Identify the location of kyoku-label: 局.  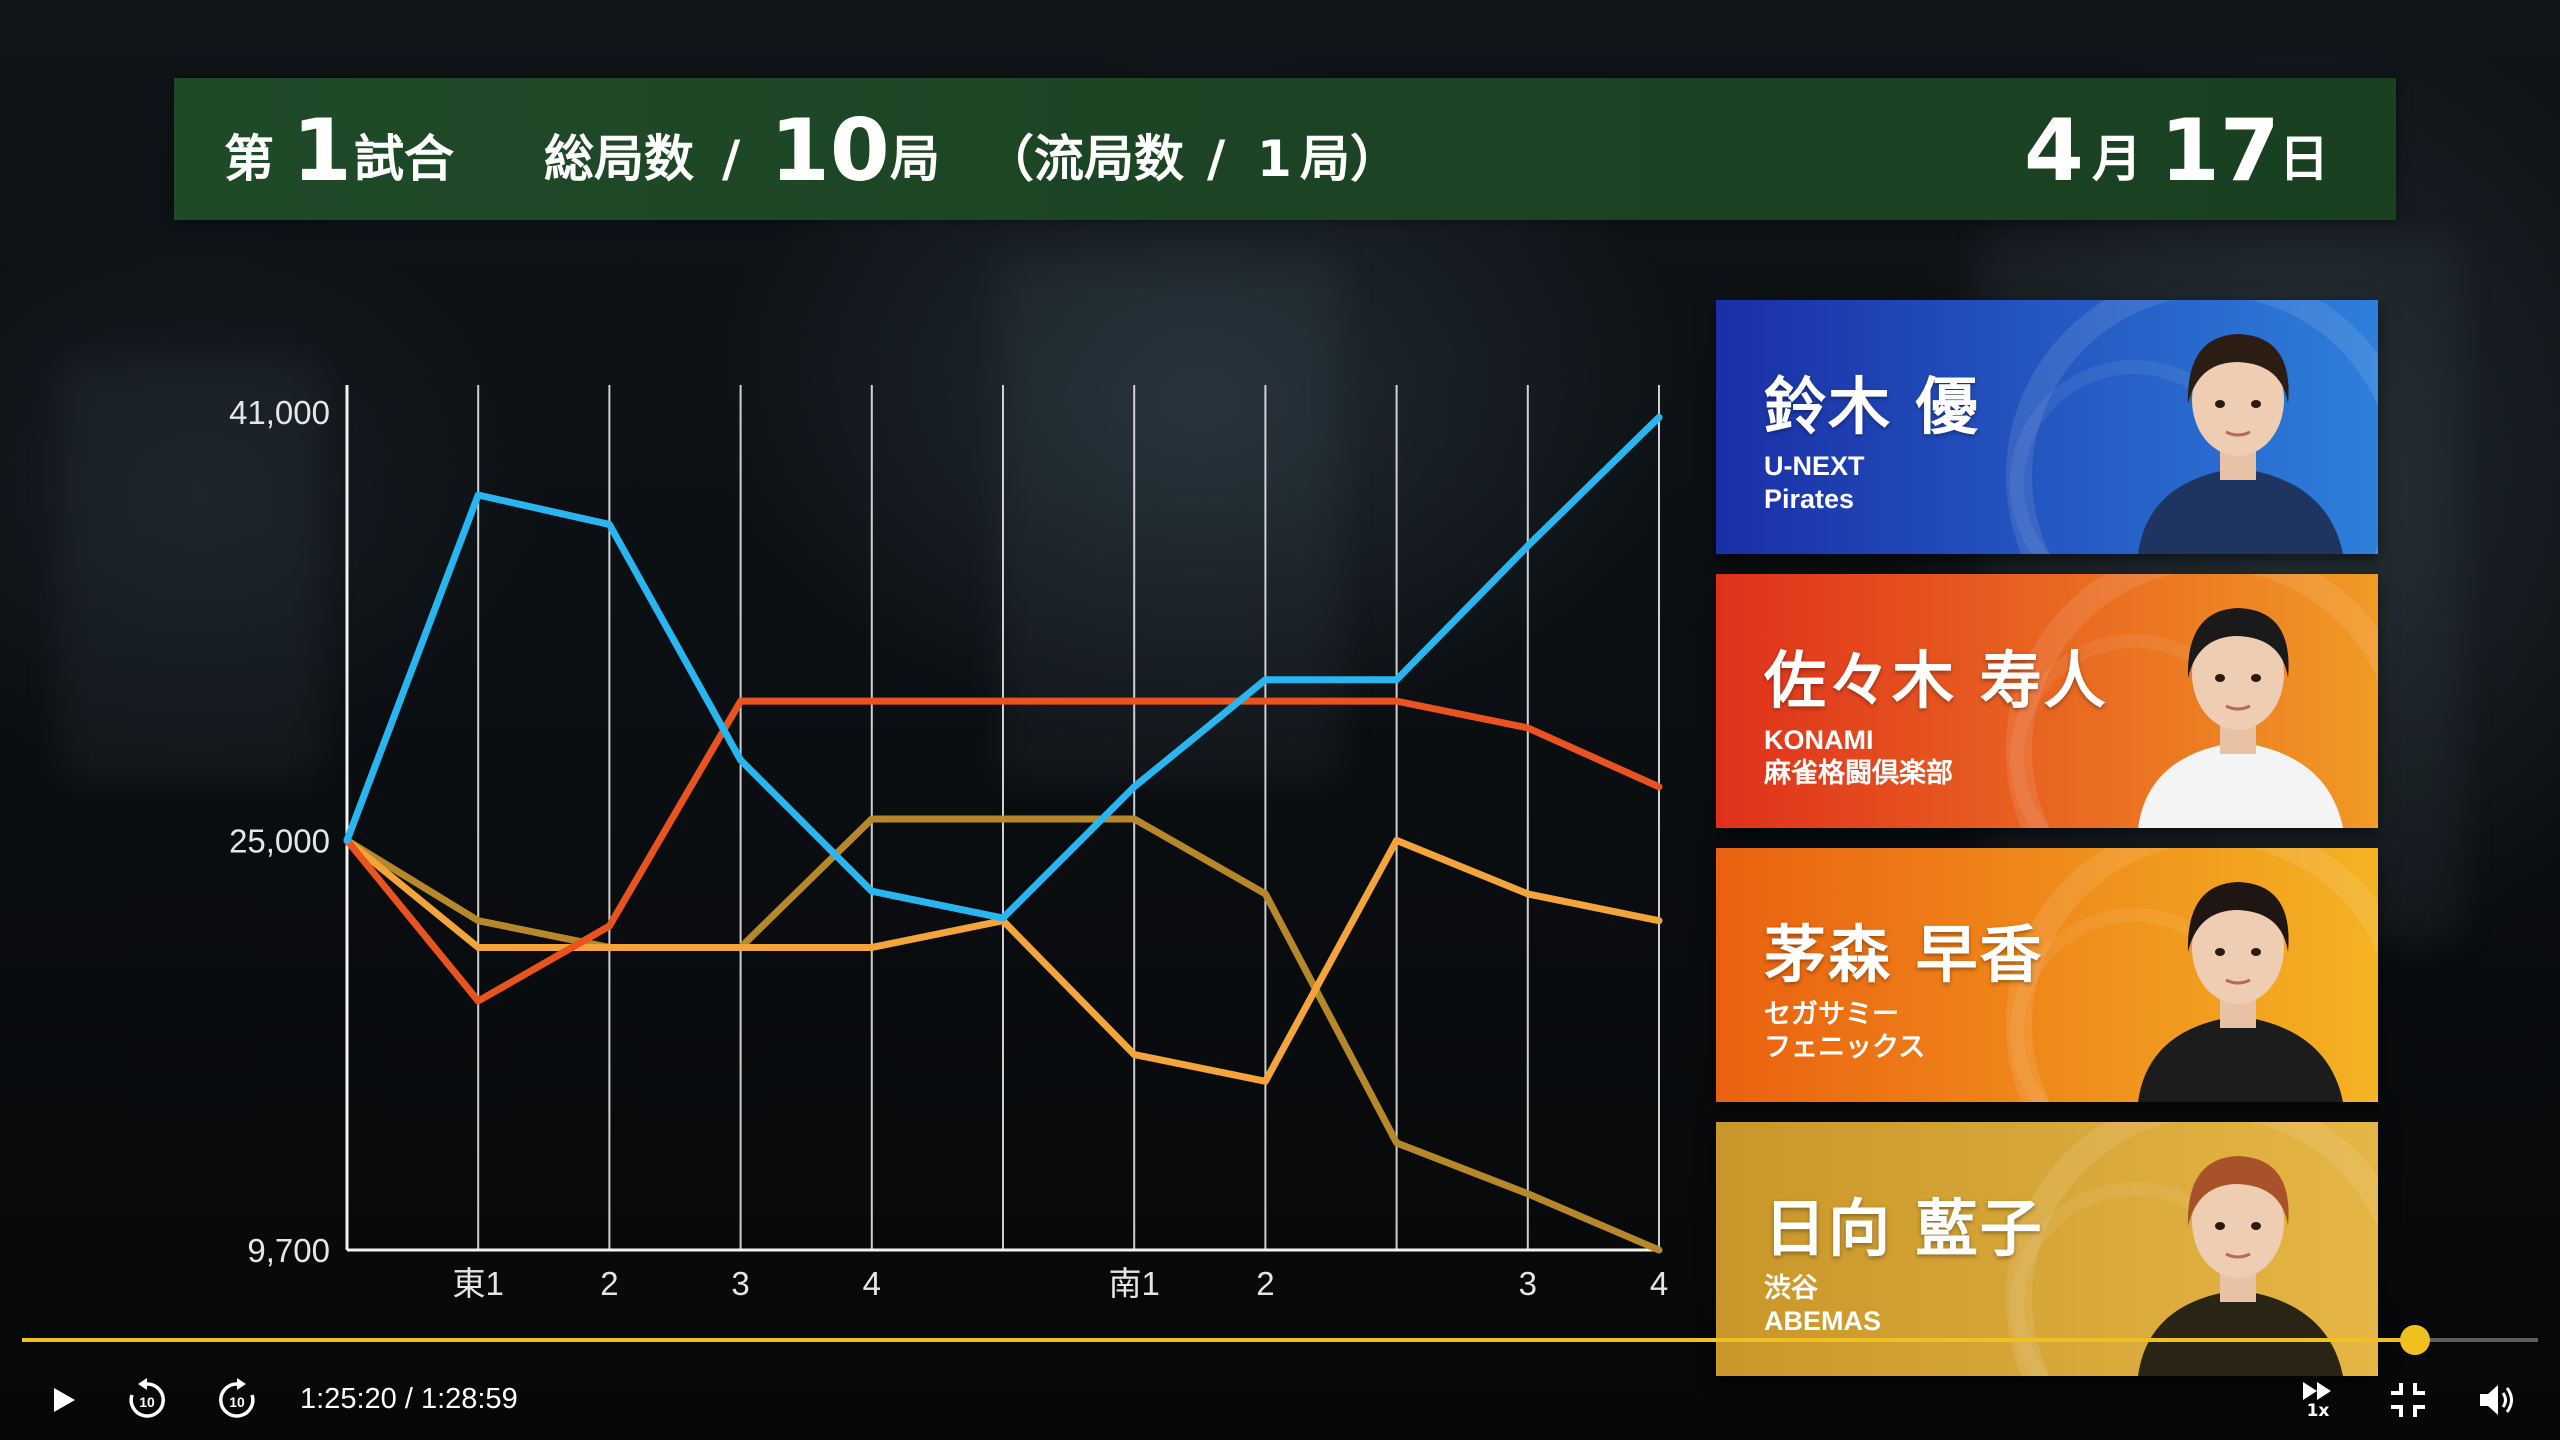
(915, 159).